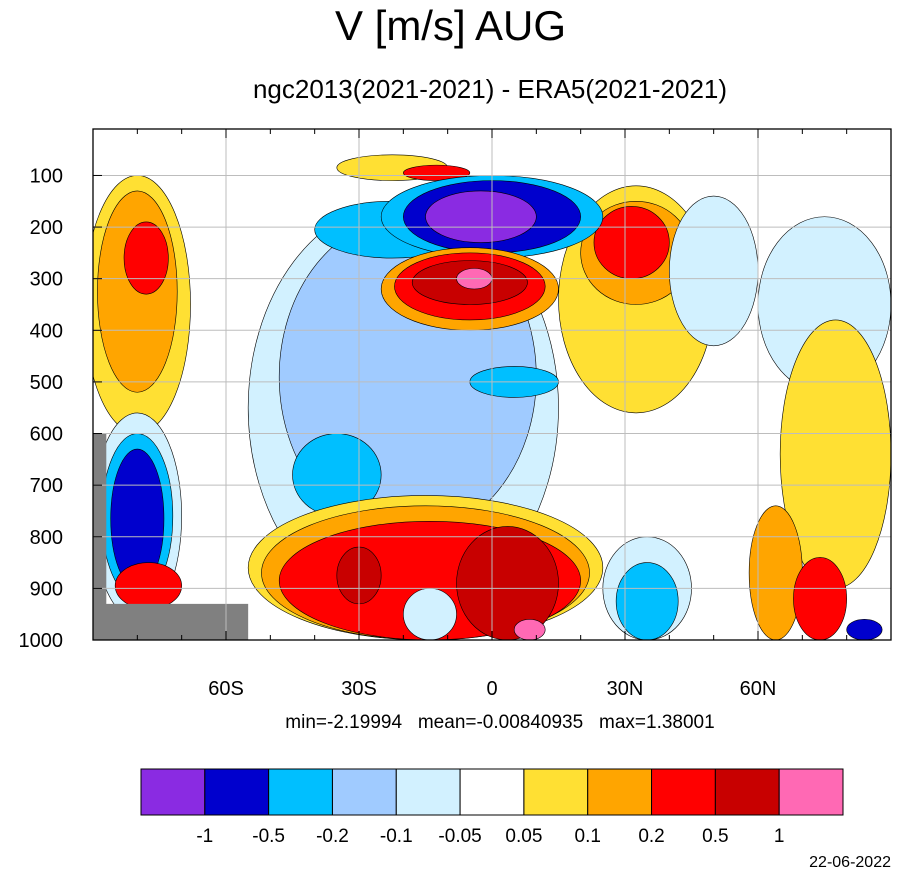  What do you see at coordinates (46, 228) in the screenshot?
I see `y-tick-label: 200` at bounding box center [46, 228].